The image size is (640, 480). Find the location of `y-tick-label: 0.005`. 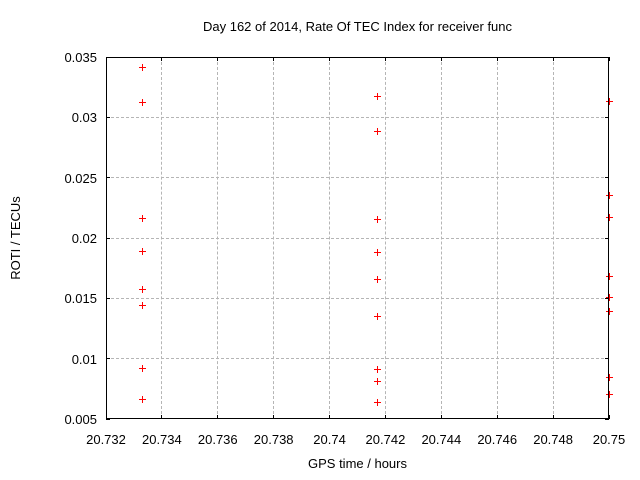

y-tick-label: 0.005 is located at coordinates (80, 419).